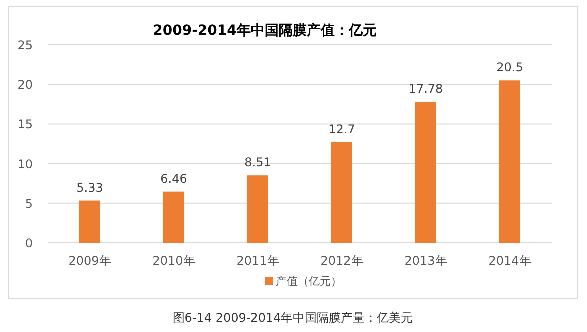 Image resolution: width=587 pixels, height=332 pixels. What do you see at coordinates (25, 125) in the screenshot?
I see `y-tick-label: 15` at bounding box center [25, 125].